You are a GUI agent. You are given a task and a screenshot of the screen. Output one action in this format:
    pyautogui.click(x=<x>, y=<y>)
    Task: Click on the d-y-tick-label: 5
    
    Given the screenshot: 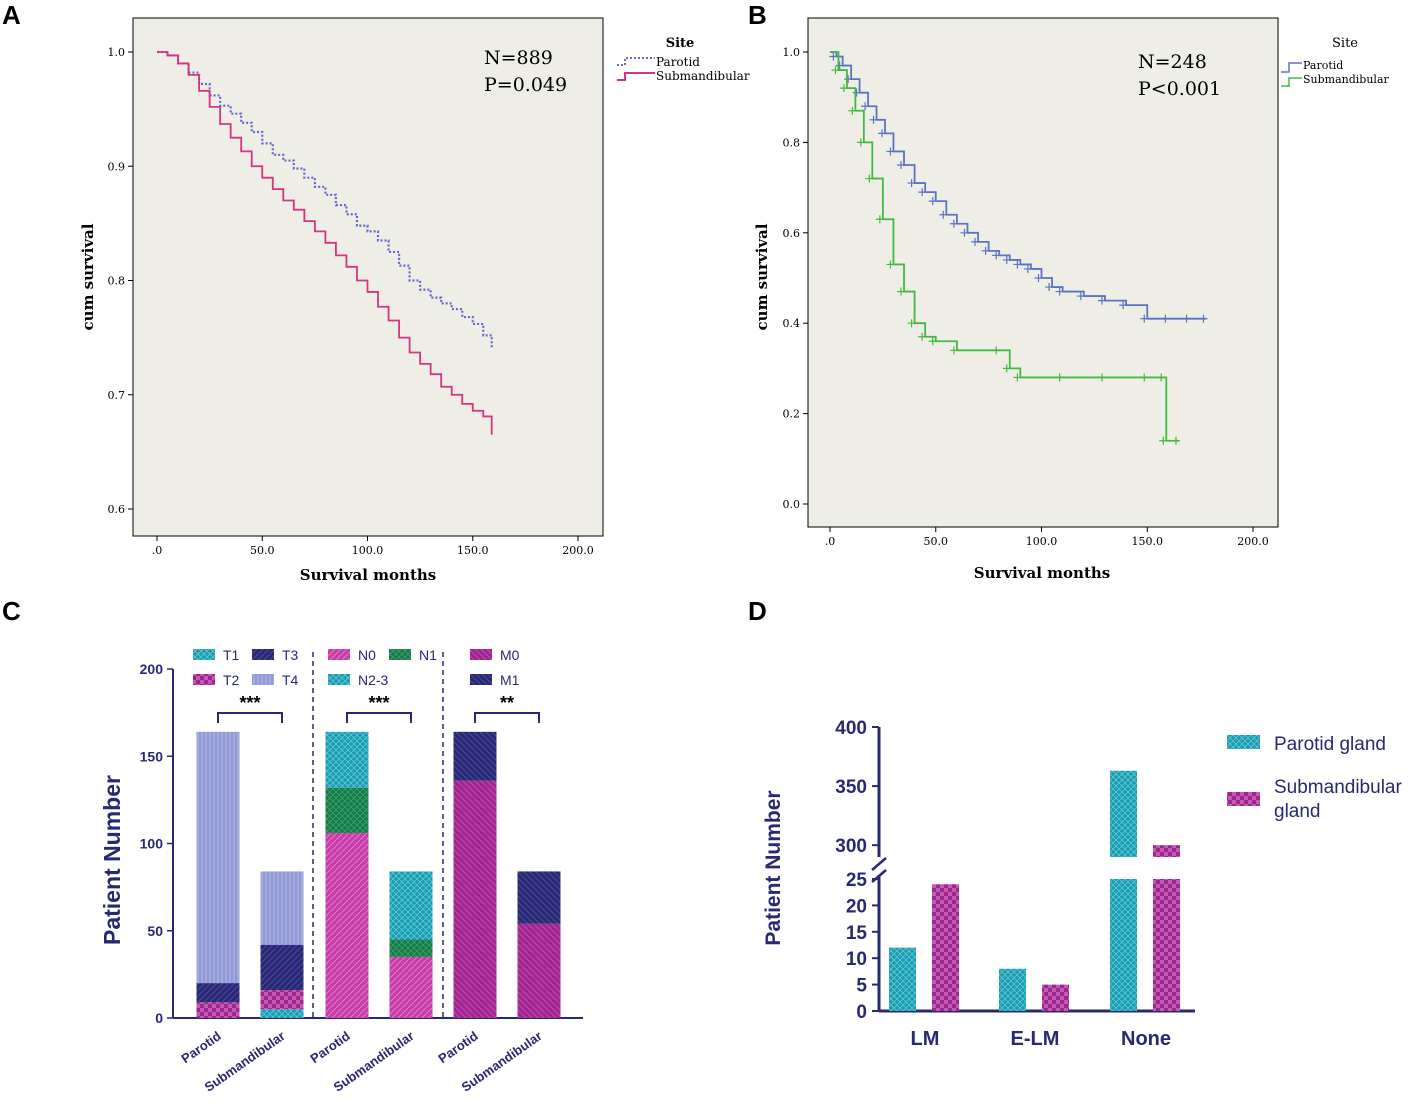 What is the action you would take?
    pyautogui.click(x=861, y=986)
    